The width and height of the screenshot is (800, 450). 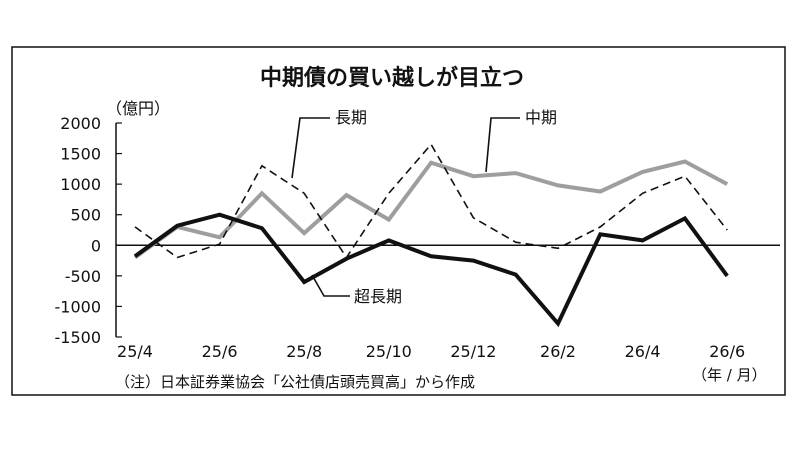 I want to click on x-tick-label: 26/6, so click(x=727, y=351).